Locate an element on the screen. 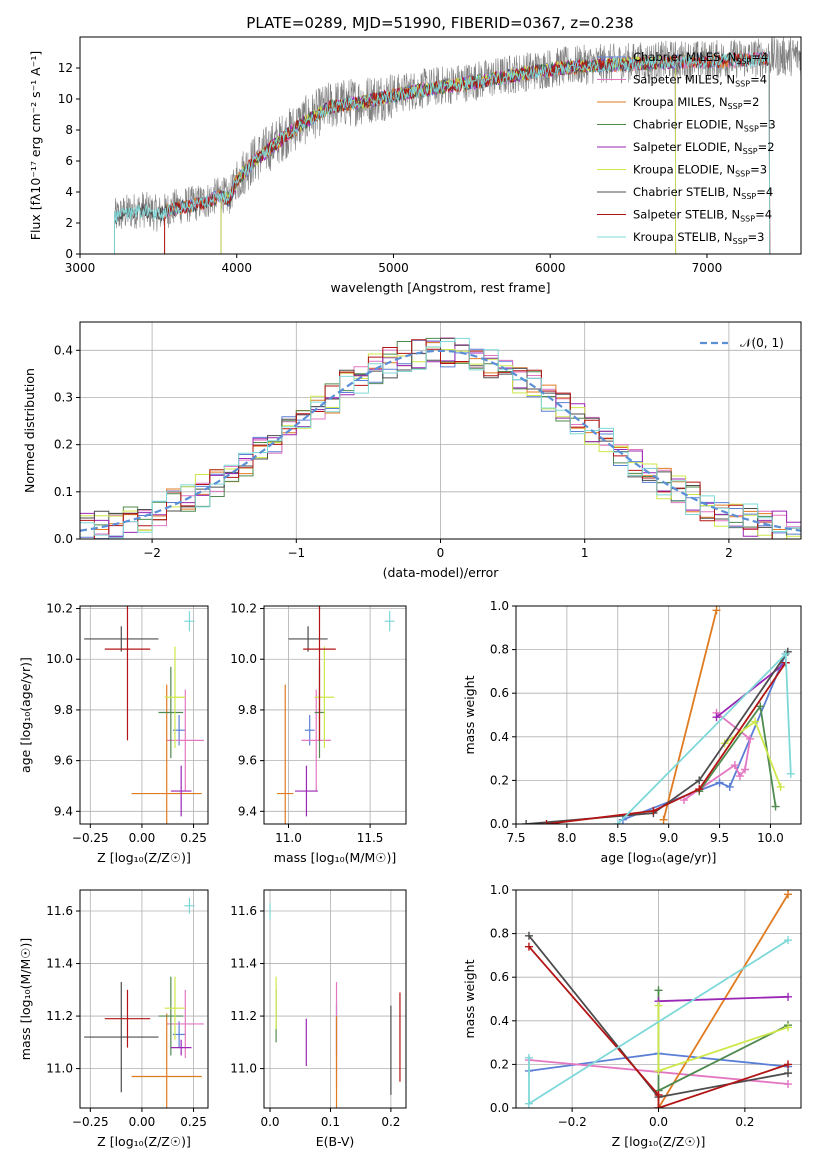 The image size is (819, 1170). x-tick-label: 7.5 is located at coordinates (515, 838).